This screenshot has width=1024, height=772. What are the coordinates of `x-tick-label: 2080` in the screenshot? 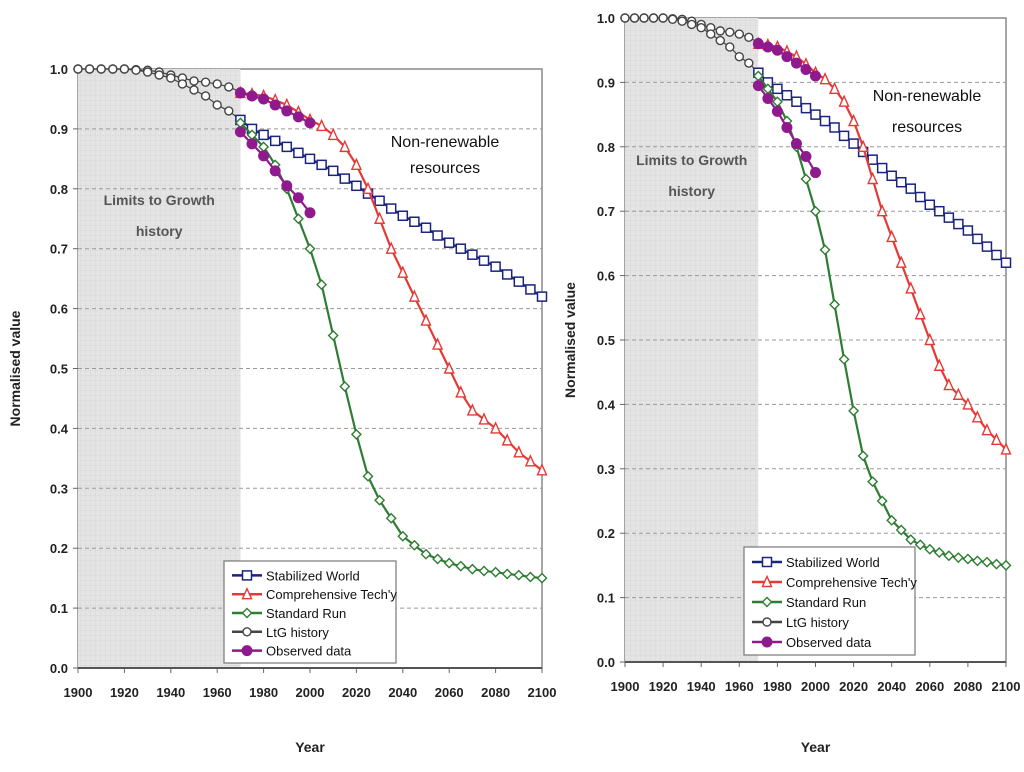 It's located at (967, 686).